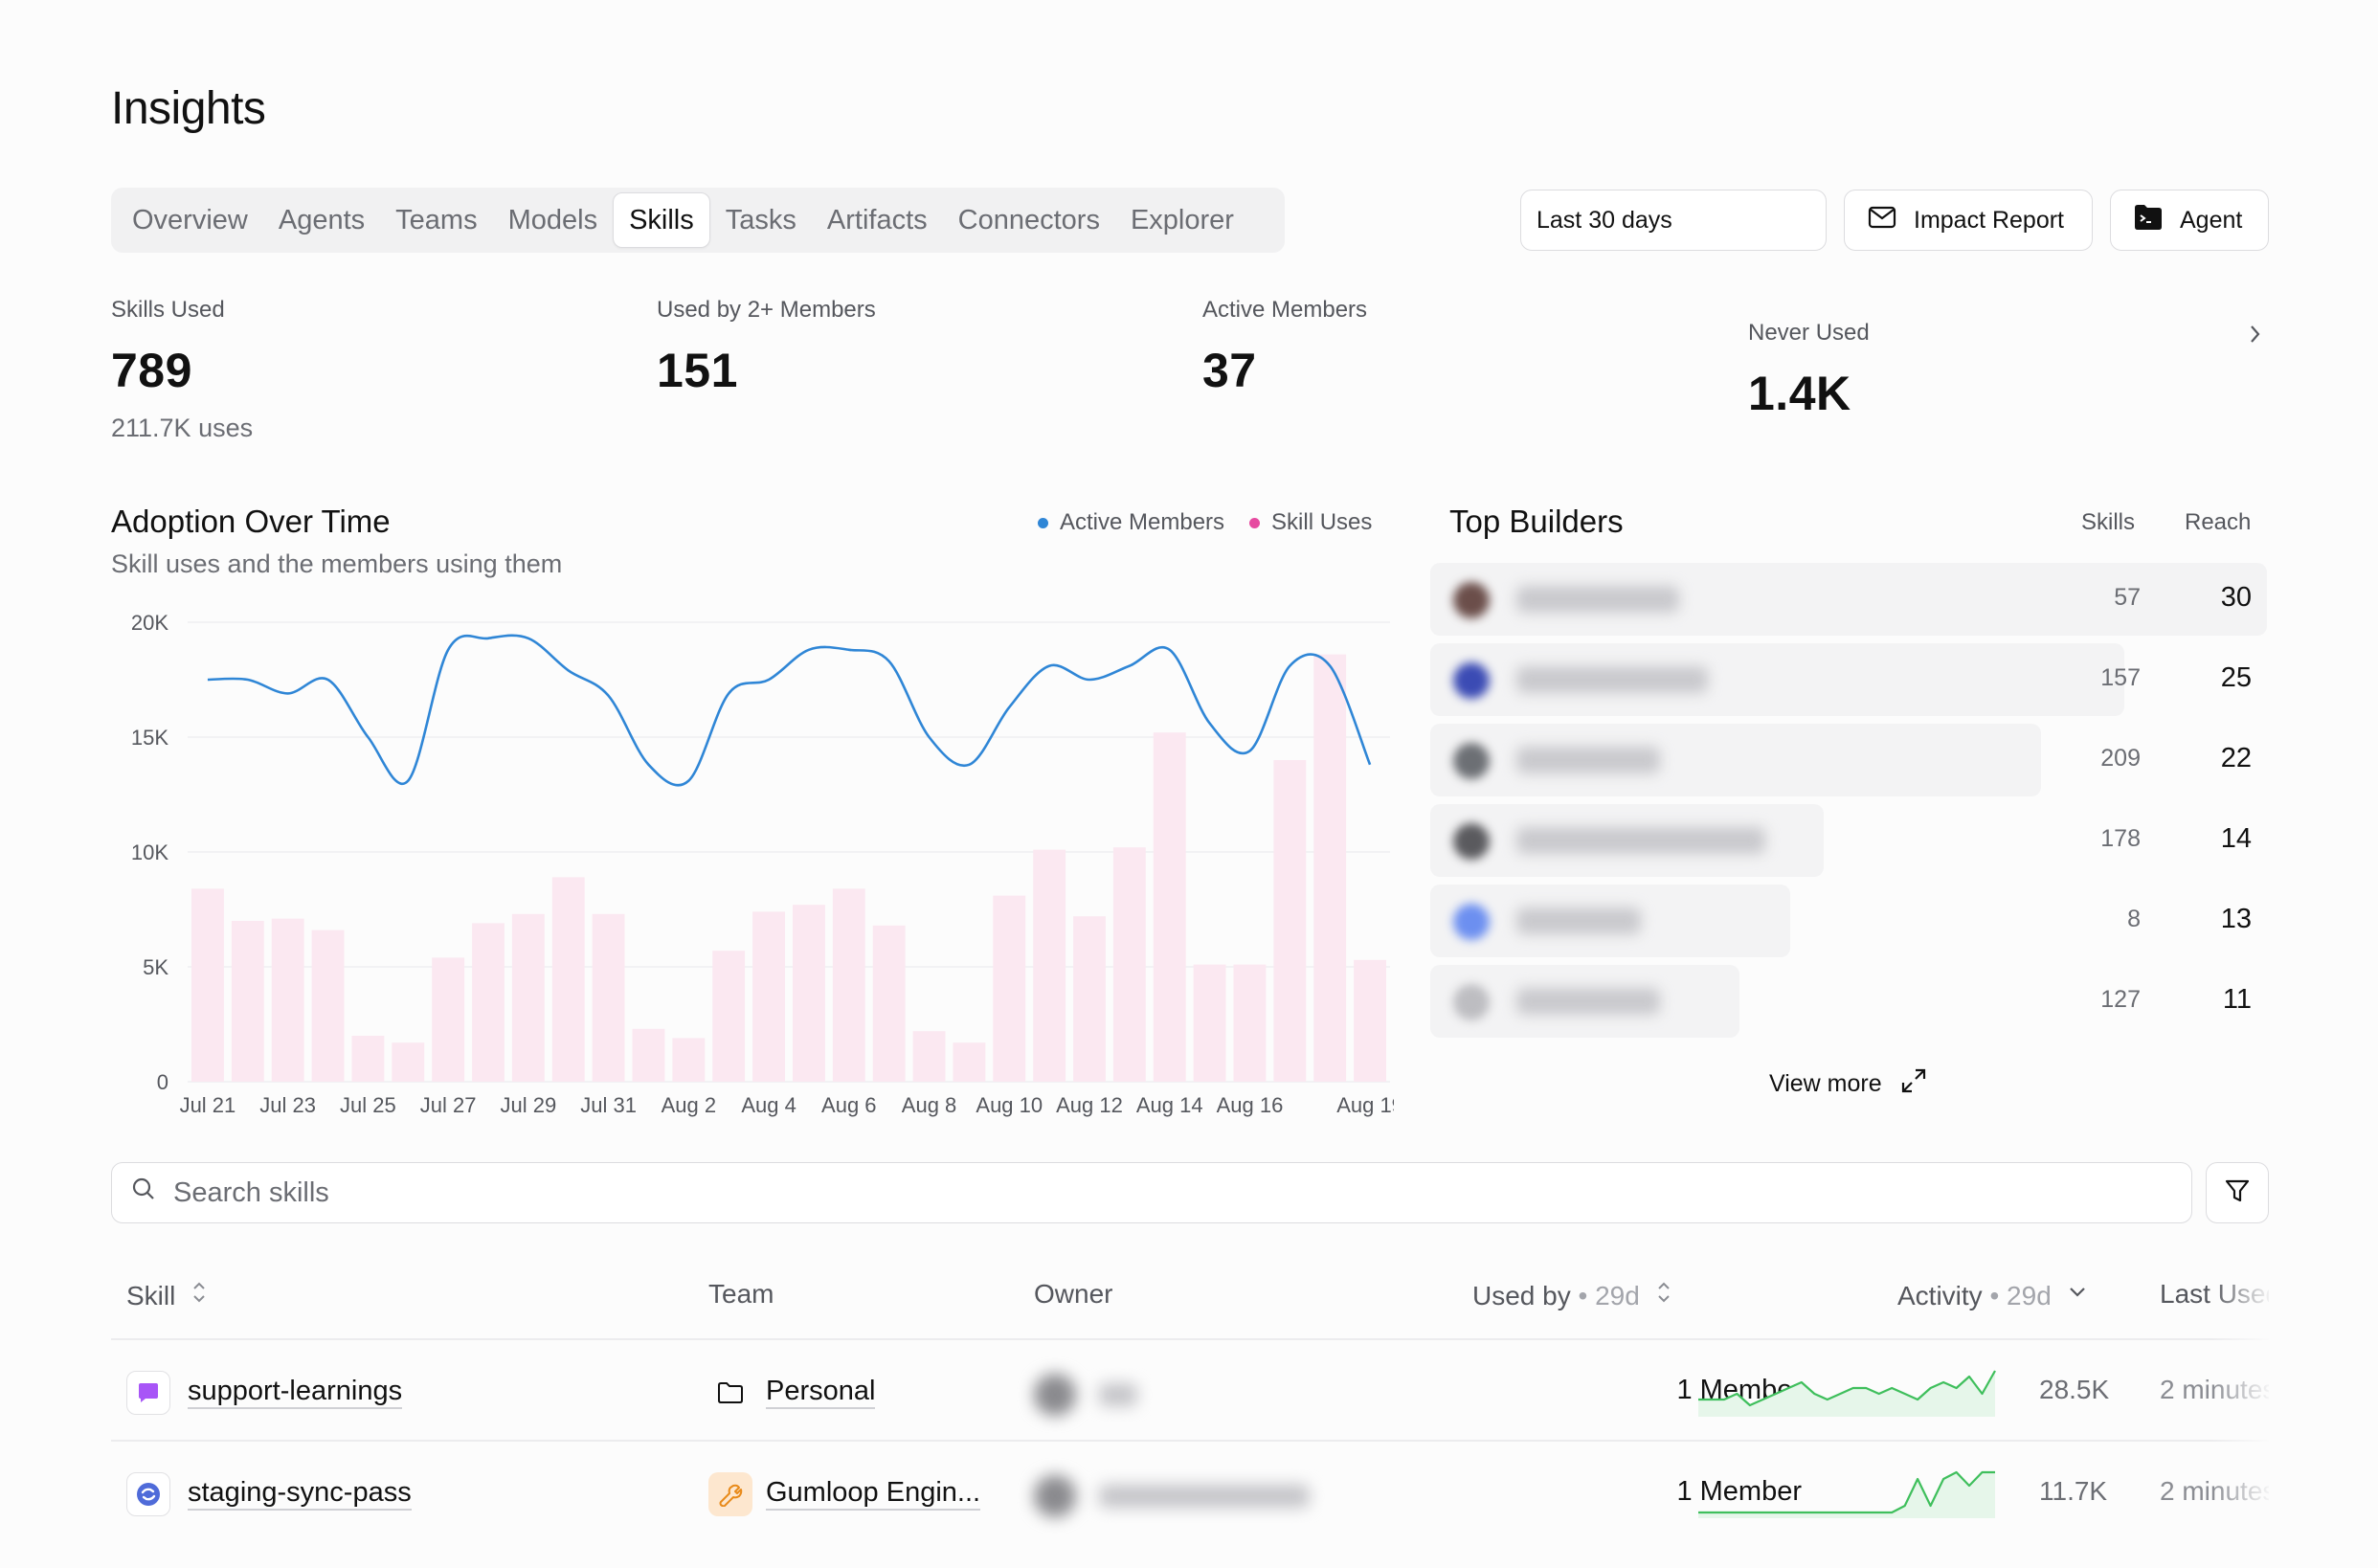 The image size is (2378, 1568). Describe the element at coordinates (322, 220) in the screenshot. I see `tab-agents: Agents` at that location.